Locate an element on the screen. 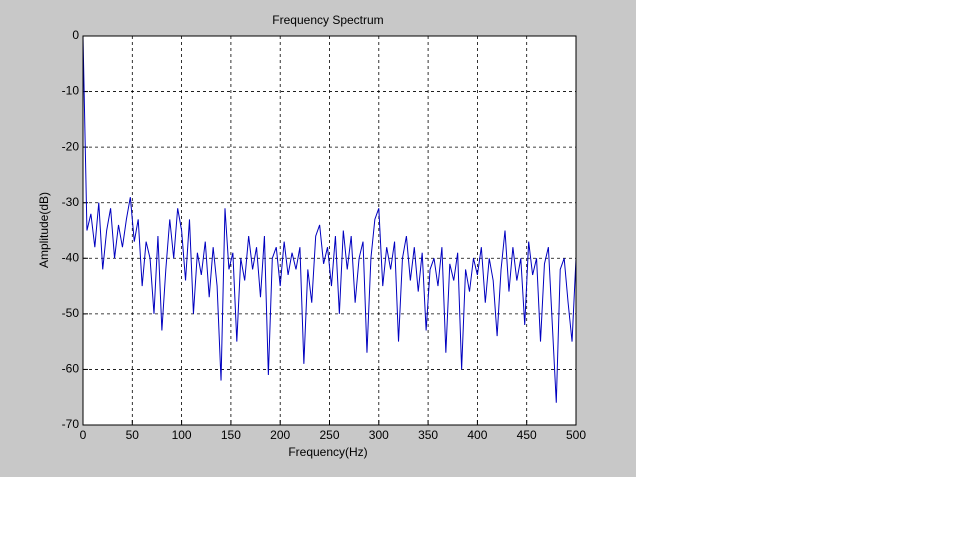  x-tick-label: 250 is located at coordinates (329, 435).